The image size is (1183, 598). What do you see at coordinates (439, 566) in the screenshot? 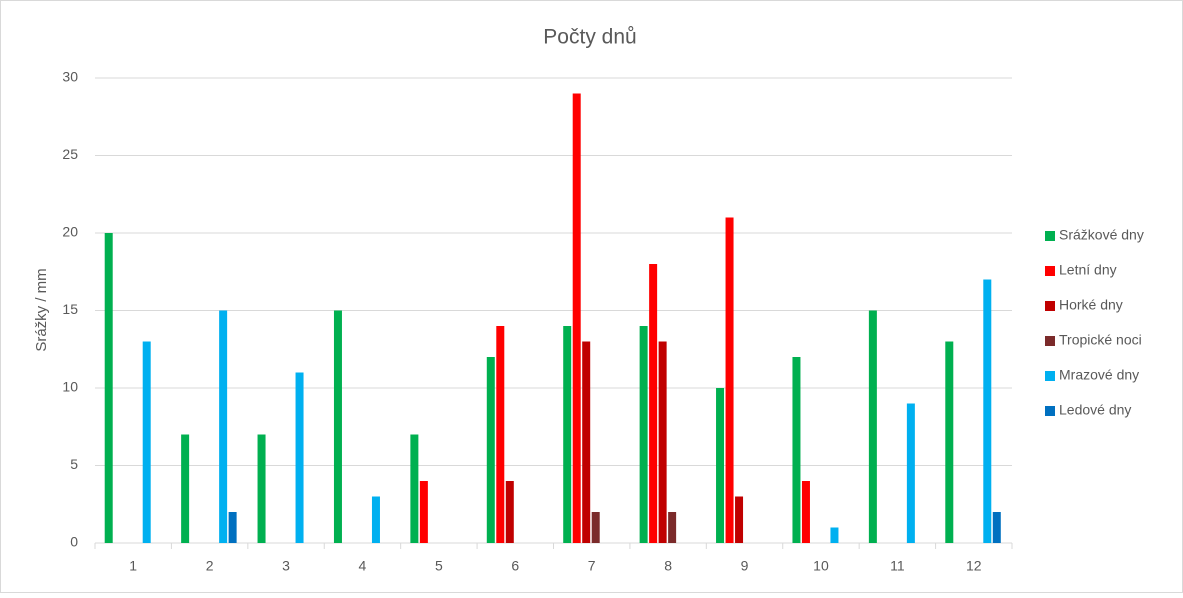
I see `x-tick-label: 5` at bounding box center [439, 566].